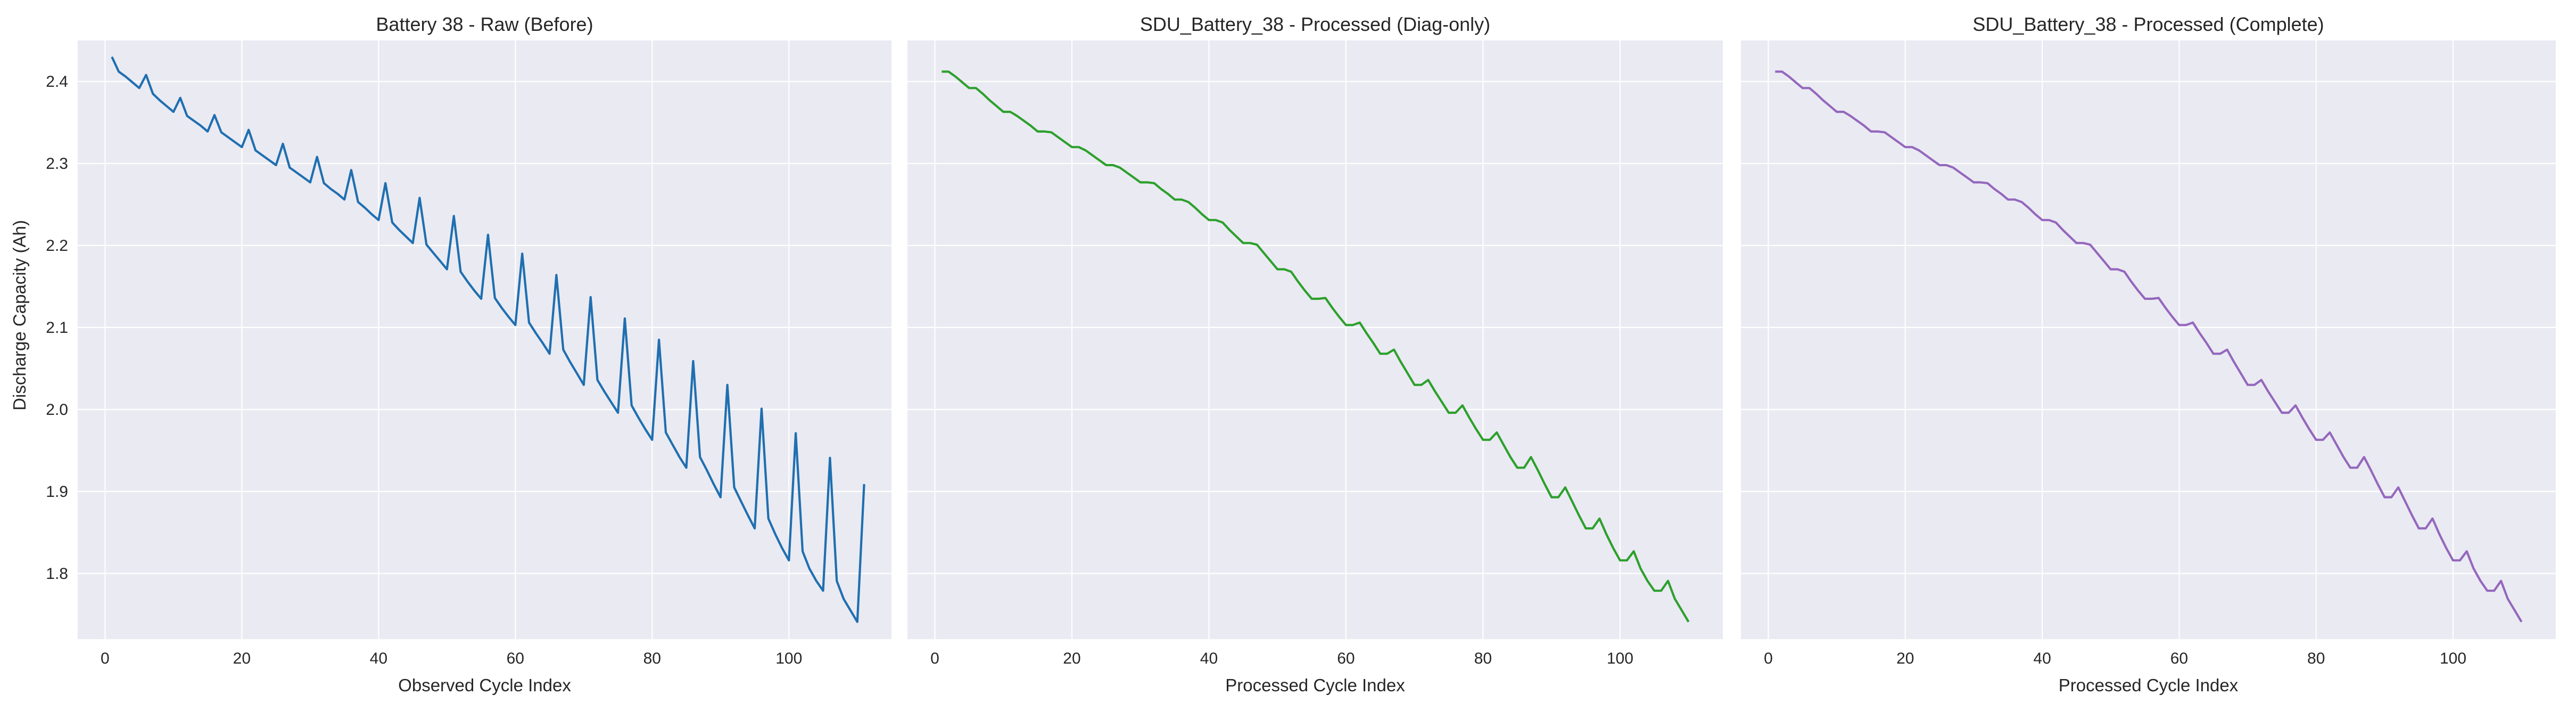 This screenshot has width=2576, height=703. Describe the element at coordinates (57, 246) in the screenshot. I see `y-tick-label: 2.2` at that location.